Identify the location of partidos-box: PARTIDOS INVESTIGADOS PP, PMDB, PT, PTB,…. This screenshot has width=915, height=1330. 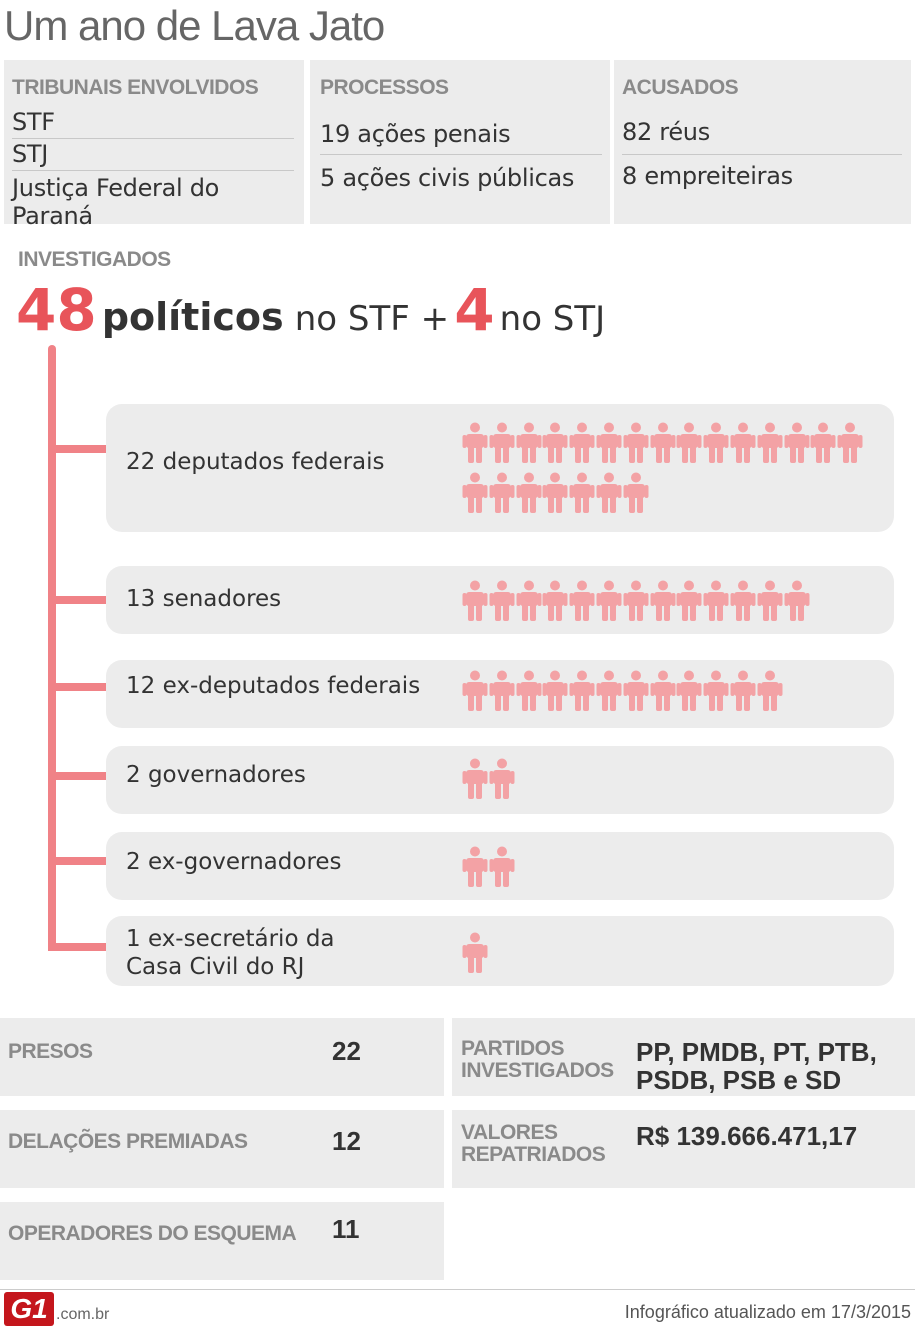
(683, 1057).